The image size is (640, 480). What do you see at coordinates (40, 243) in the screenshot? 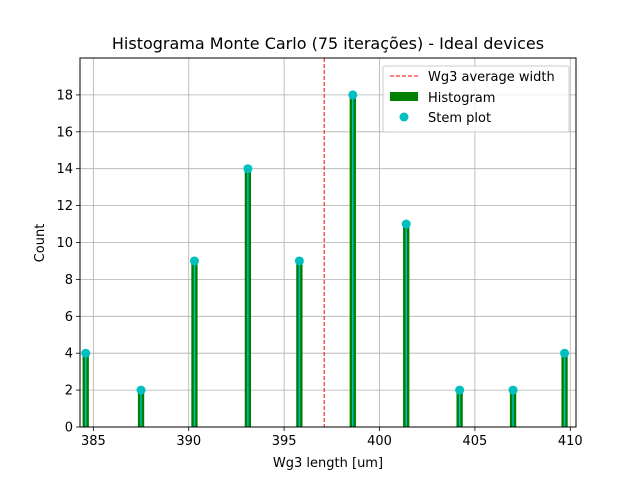
I see `y-axis-label: Count` at bounding box center [40, 243].